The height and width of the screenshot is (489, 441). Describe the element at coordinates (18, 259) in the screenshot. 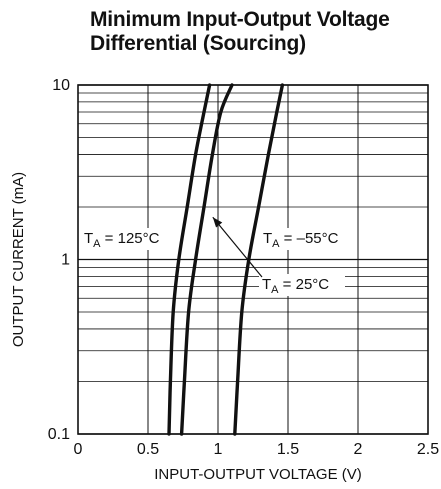

I see `y-axis-label: OUTPUT CURRENT (mA)` at that location.